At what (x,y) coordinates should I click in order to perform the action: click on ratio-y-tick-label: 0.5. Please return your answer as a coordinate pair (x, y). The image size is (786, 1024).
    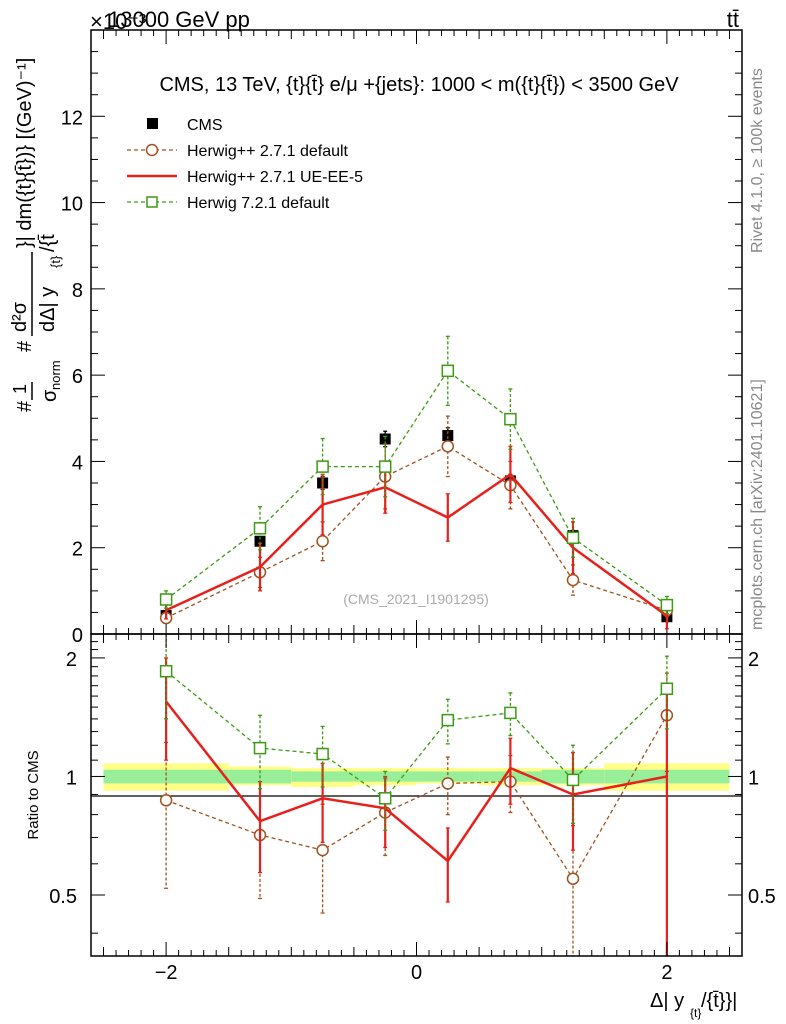
    Looking at the image, I should click on (63, 897).